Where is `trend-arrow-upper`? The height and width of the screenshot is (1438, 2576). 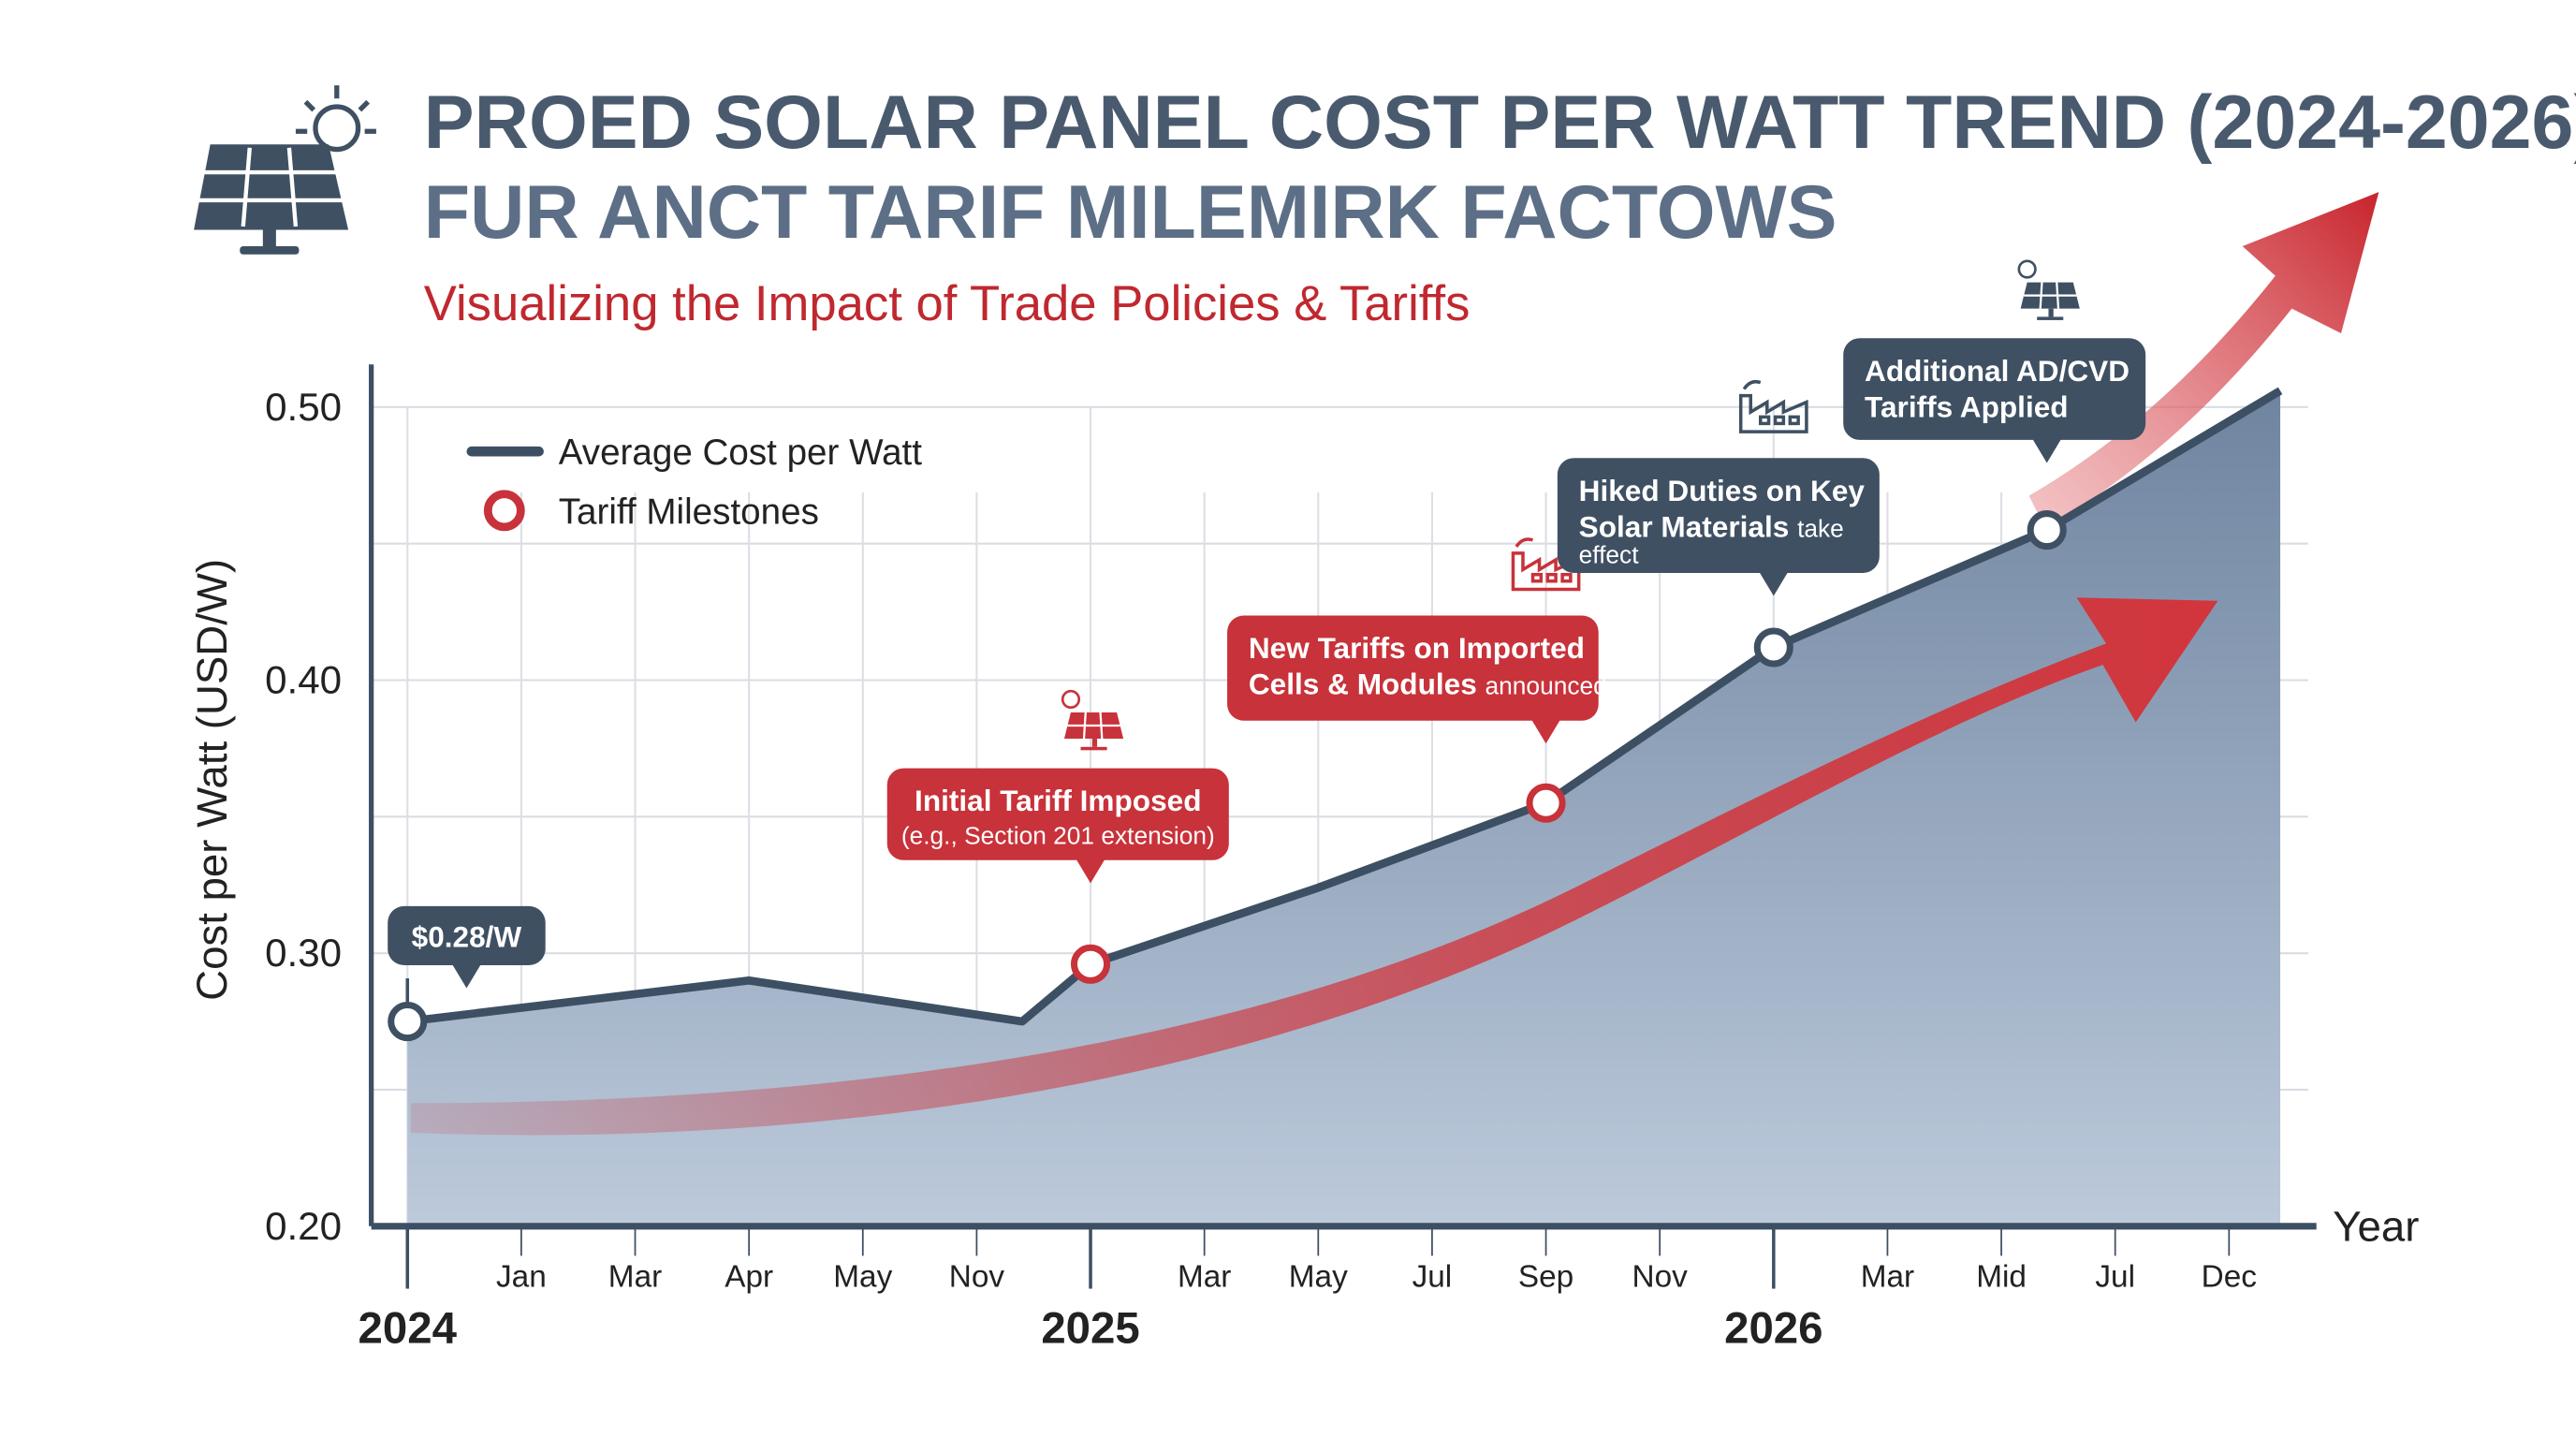 trend-arrow-upper is located at coordinates (2203, 360).